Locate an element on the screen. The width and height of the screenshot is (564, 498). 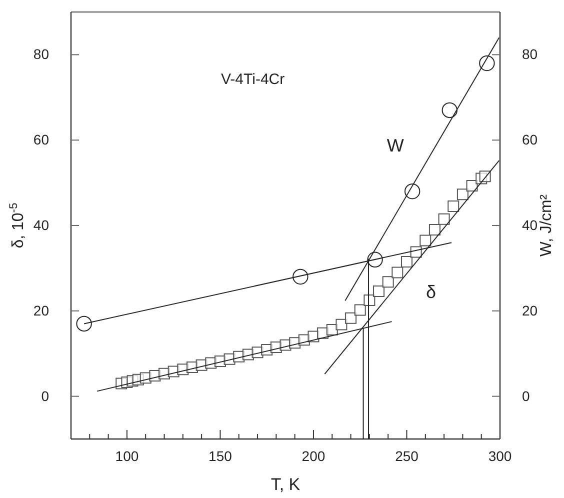
series-label: δ is located at coordinates (431, 292).